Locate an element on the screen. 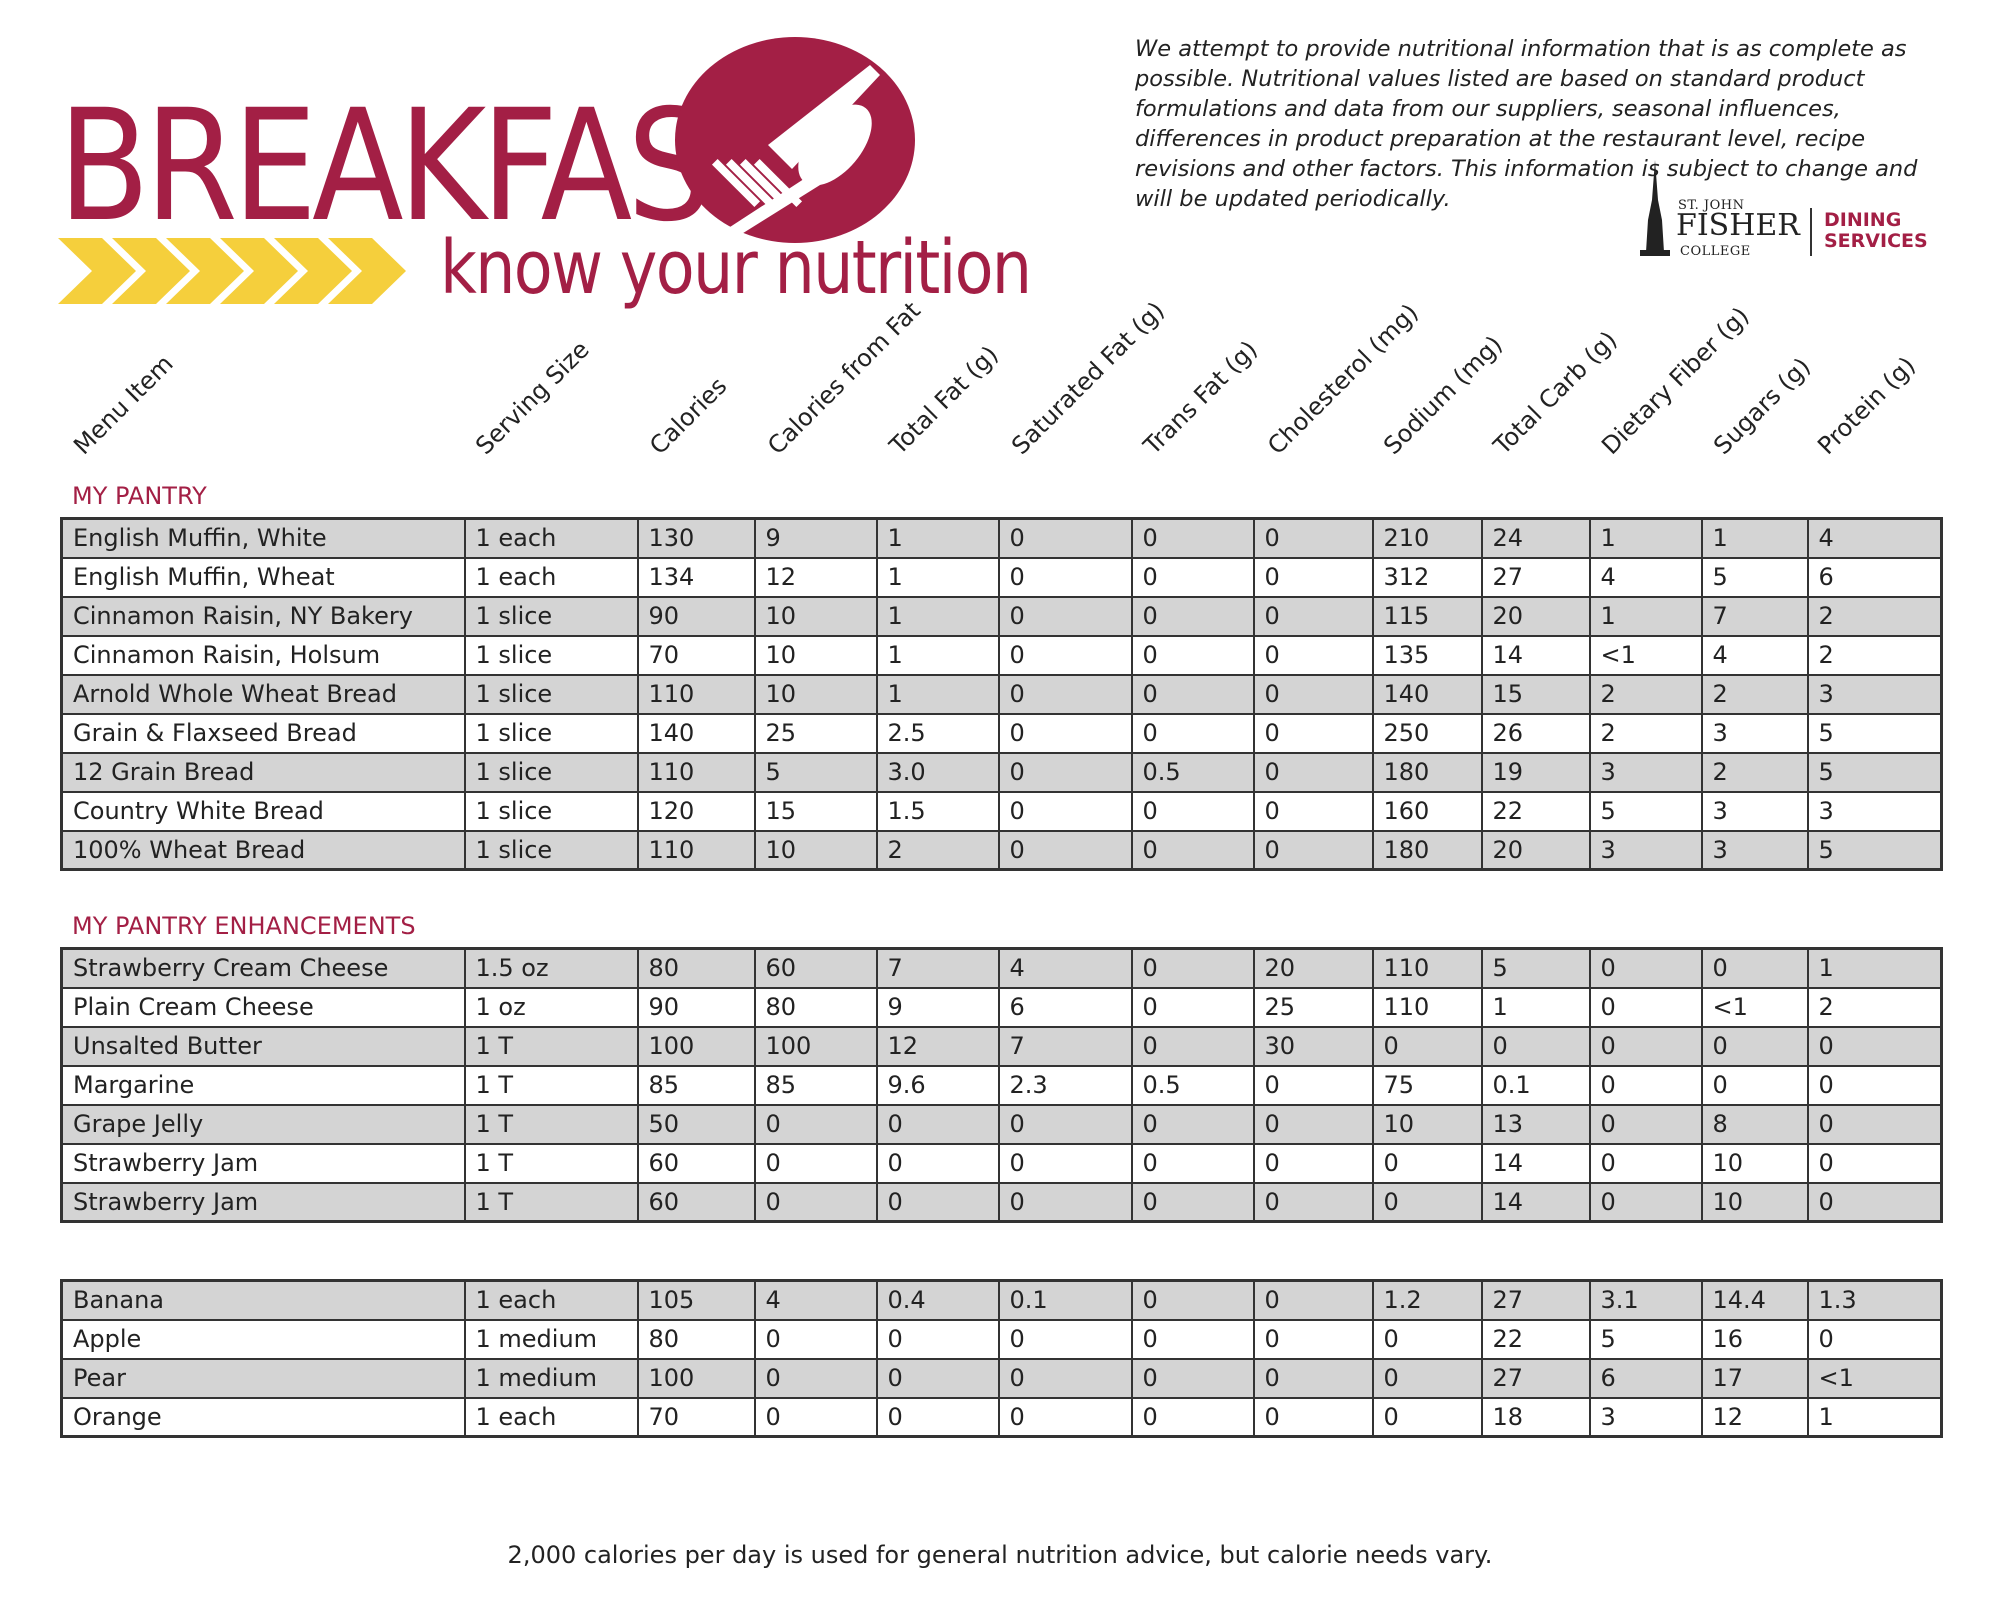 This screenshot has width=2000, height=1600. table-row: Strawberry Jam 1 T 60 0 0 0 0 0 0 14 0 10 0 is located at coordinates (1001, 1163).